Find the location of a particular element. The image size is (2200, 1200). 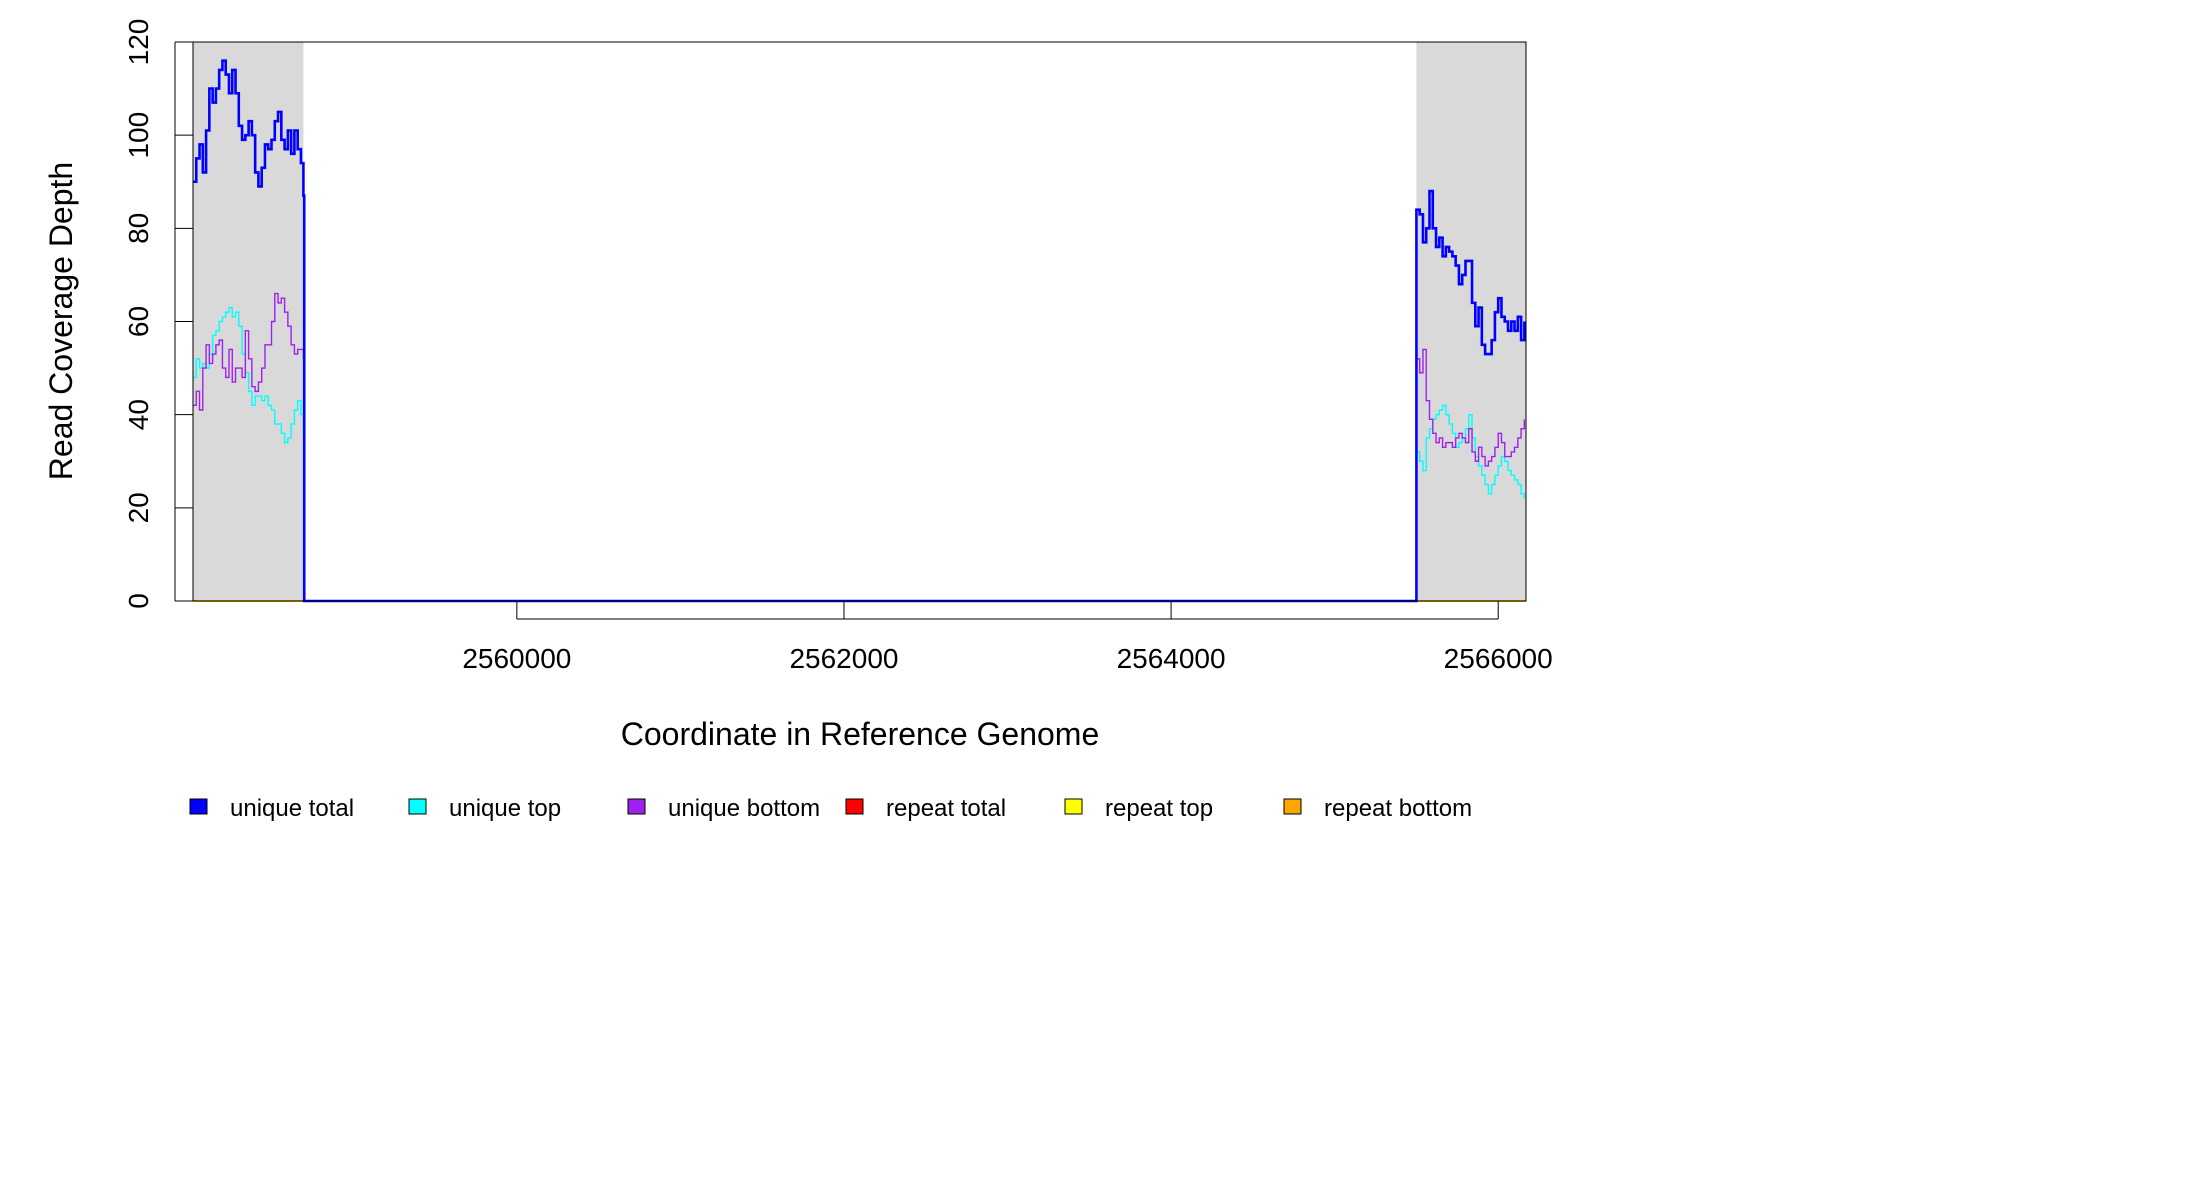

legend-label: repeat total is located at coordinates (946, 808).